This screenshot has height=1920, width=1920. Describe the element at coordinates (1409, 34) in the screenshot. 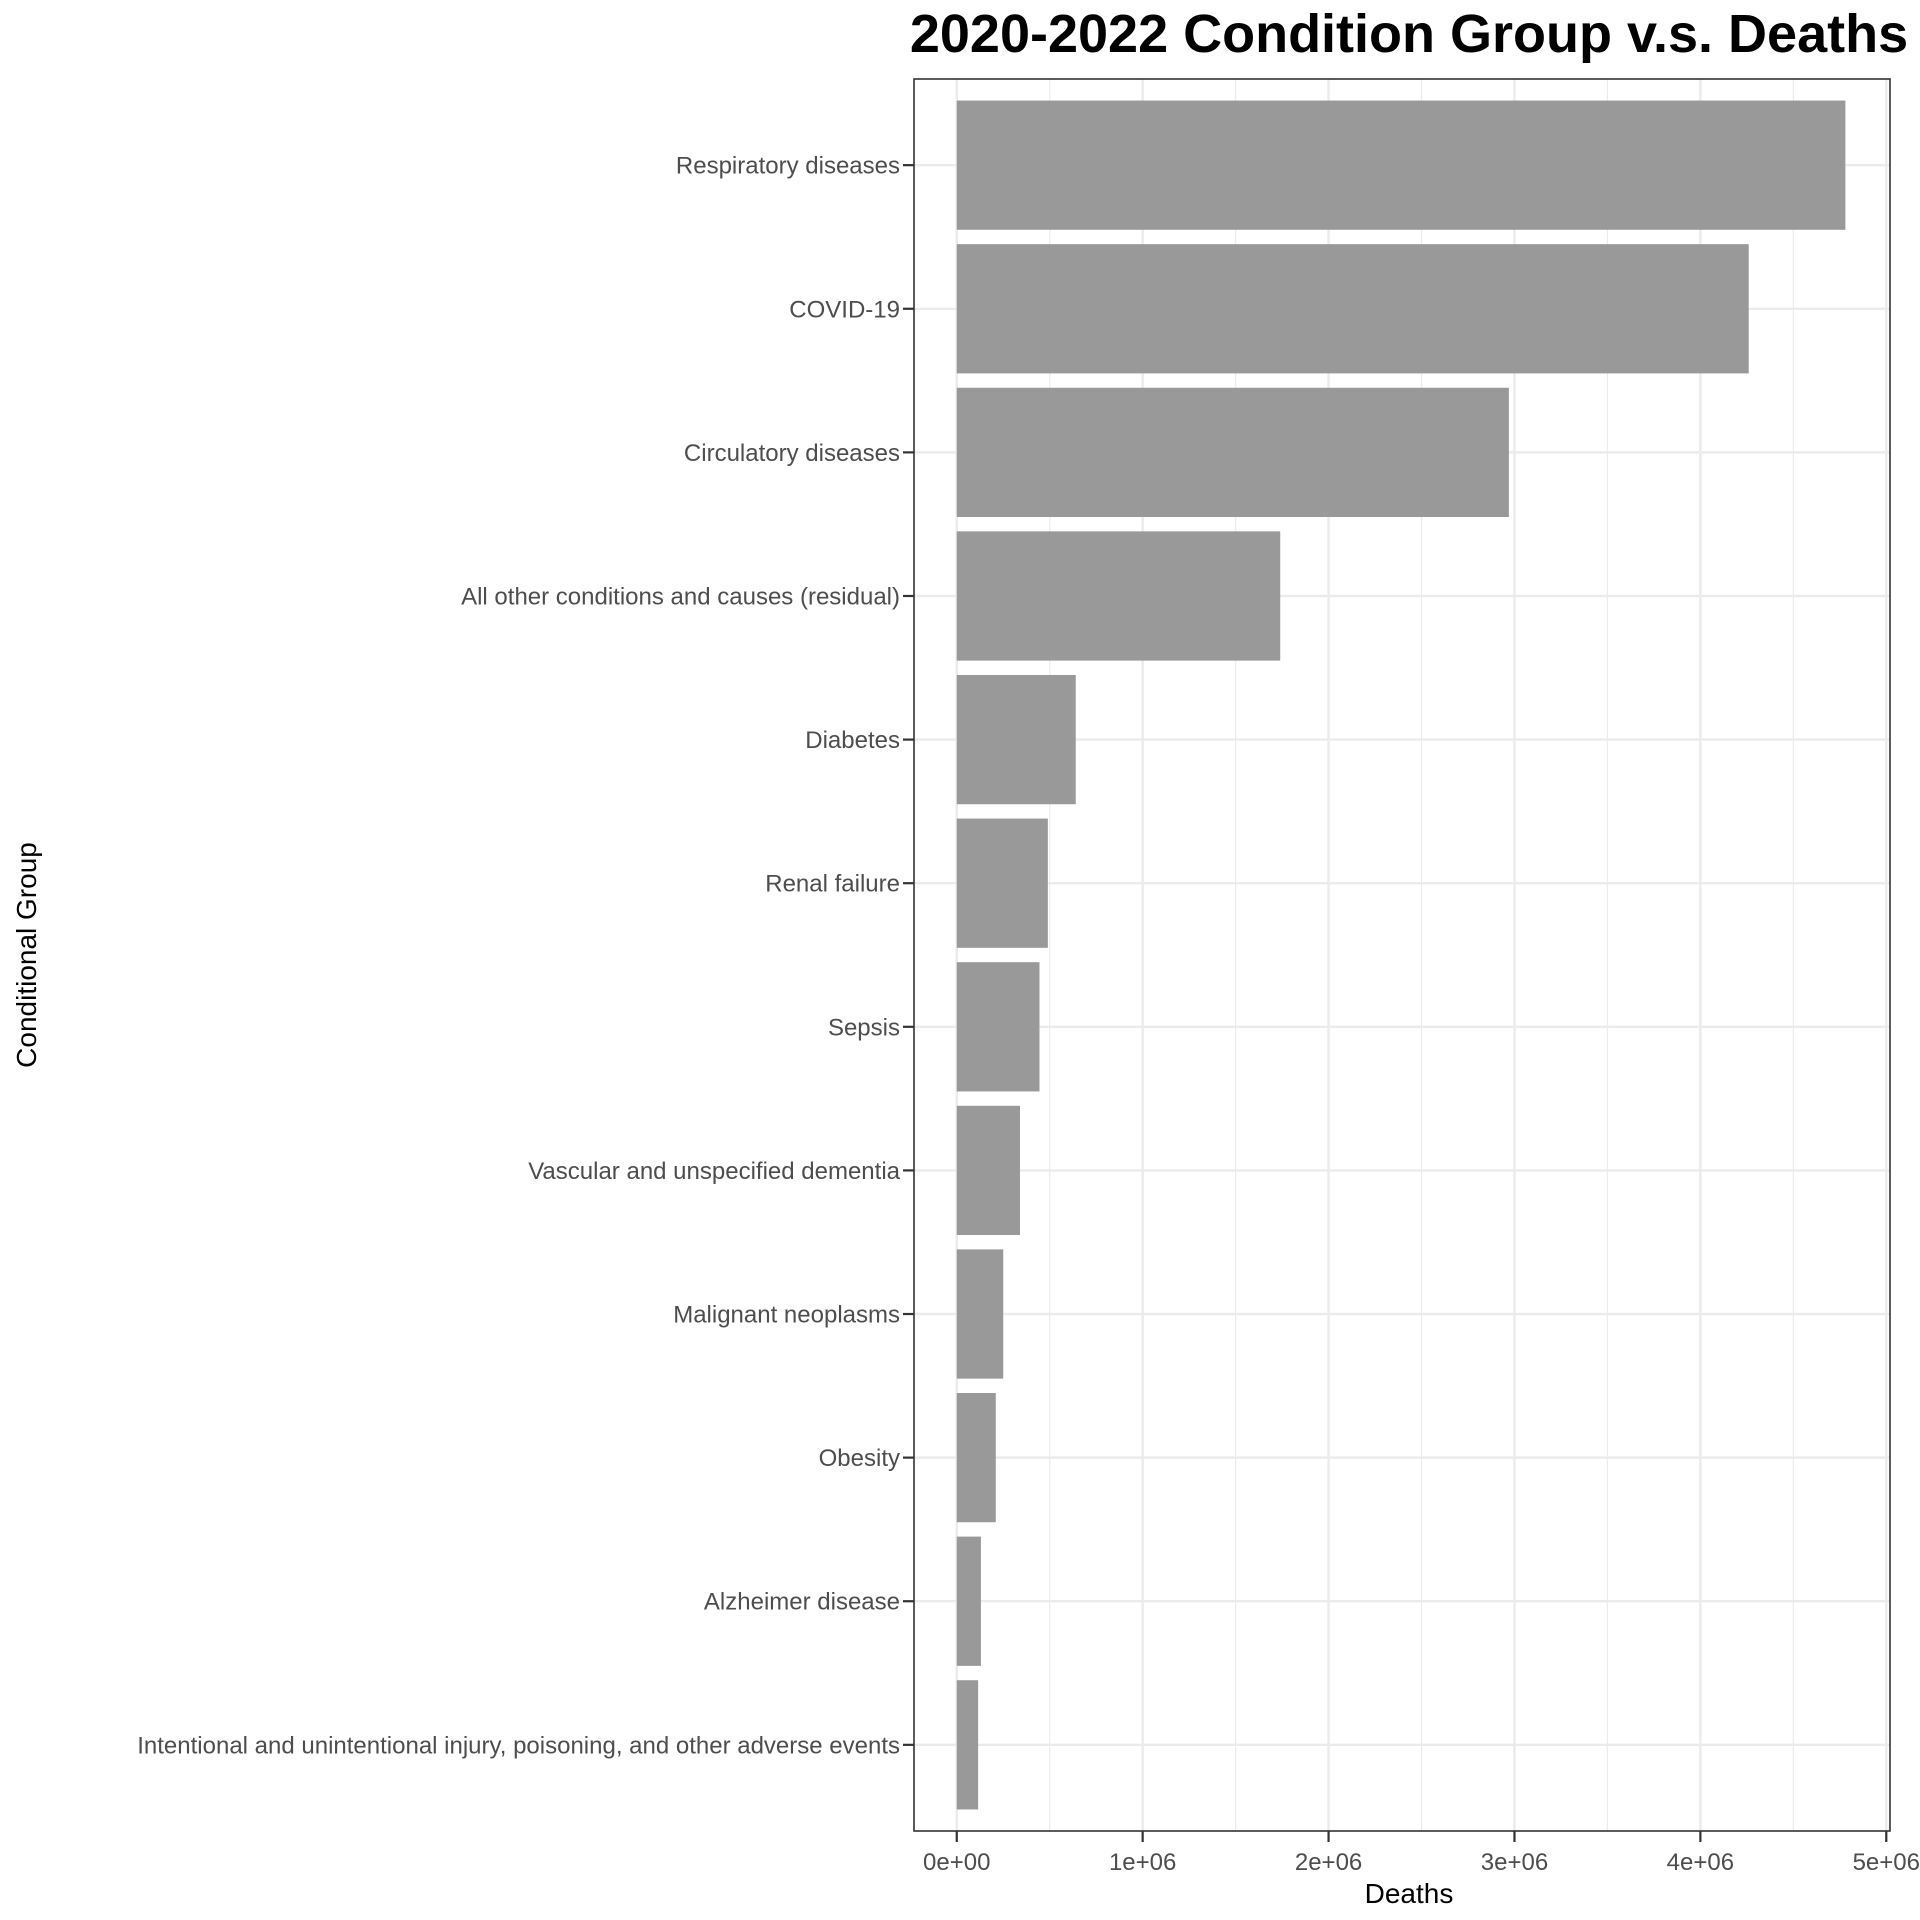

I see `chart-title: 2020-2022 Condition Group v.s. Deaths` at that location.